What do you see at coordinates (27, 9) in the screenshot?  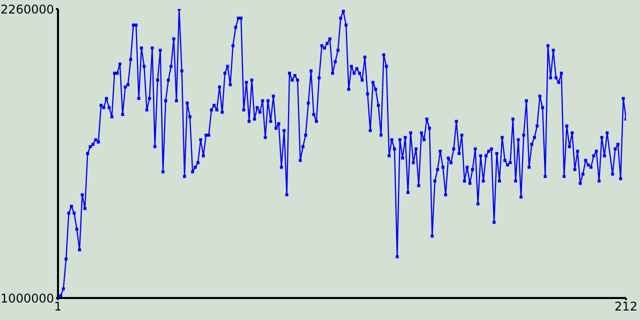 I see `y-tick-label: 2260000` at bounding box center [27, 9].